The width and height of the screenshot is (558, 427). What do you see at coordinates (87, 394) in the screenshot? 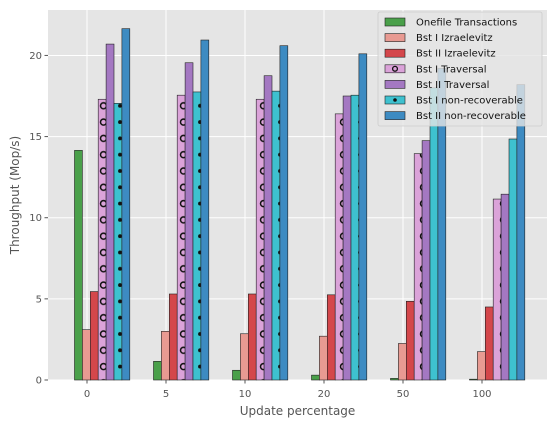
I see `x-tick-label: 0` at bounding box center [87, 394].